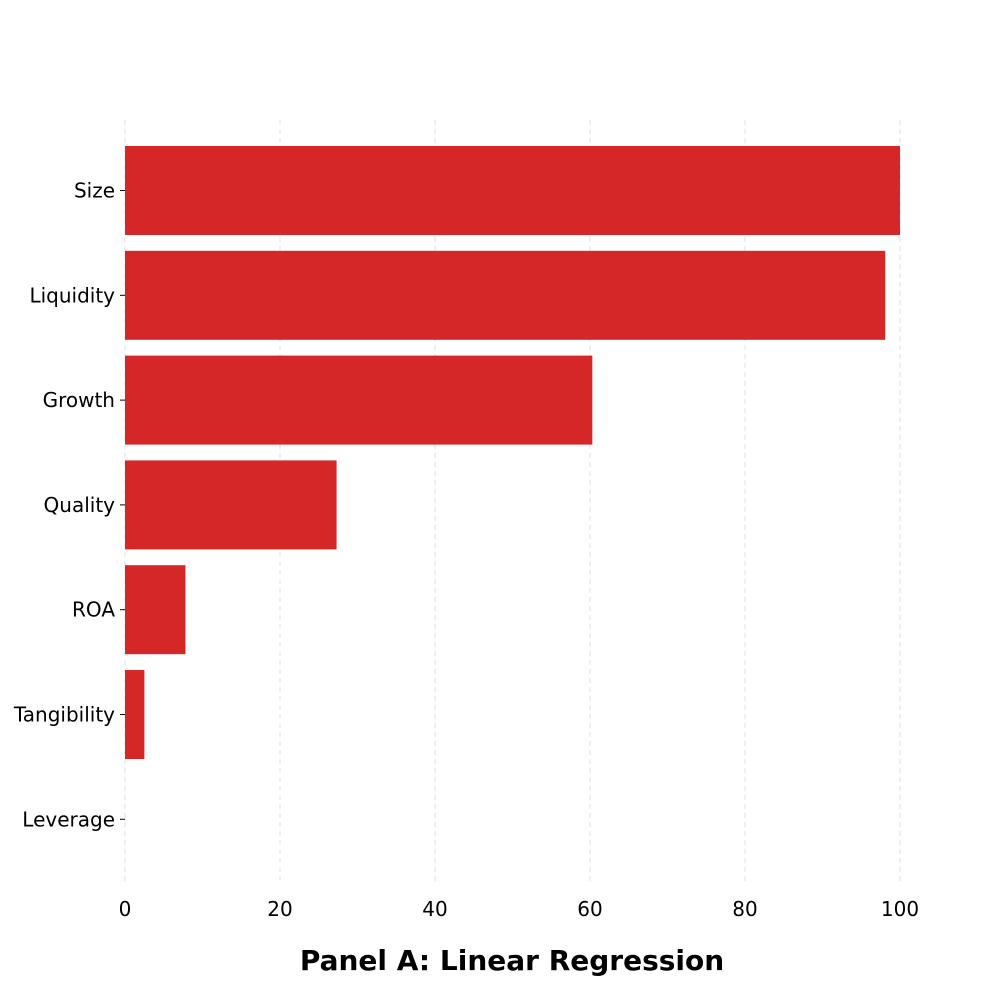  I want to click on bar-quality, so click(231, 505).